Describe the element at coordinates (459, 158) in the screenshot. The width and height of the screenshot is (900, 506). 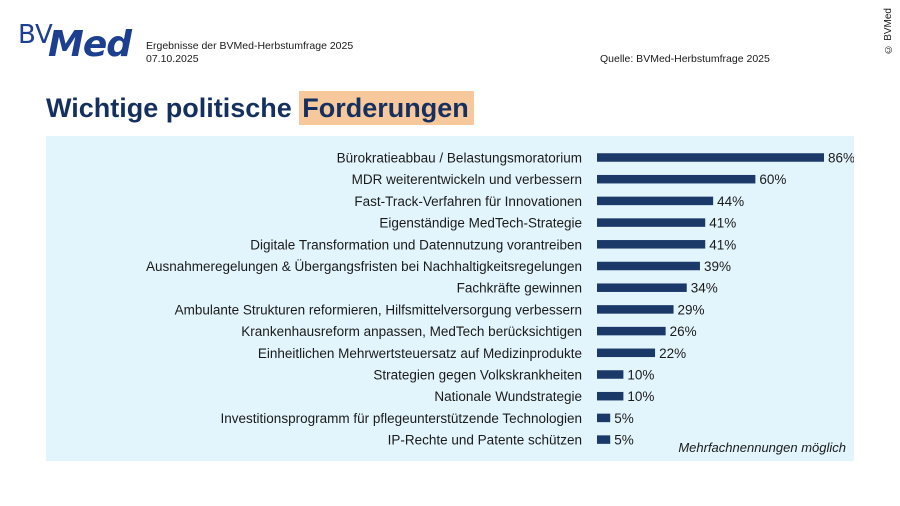
I see `category-label: Bürokratieabbau / Belastungsmoratorium` at that location.